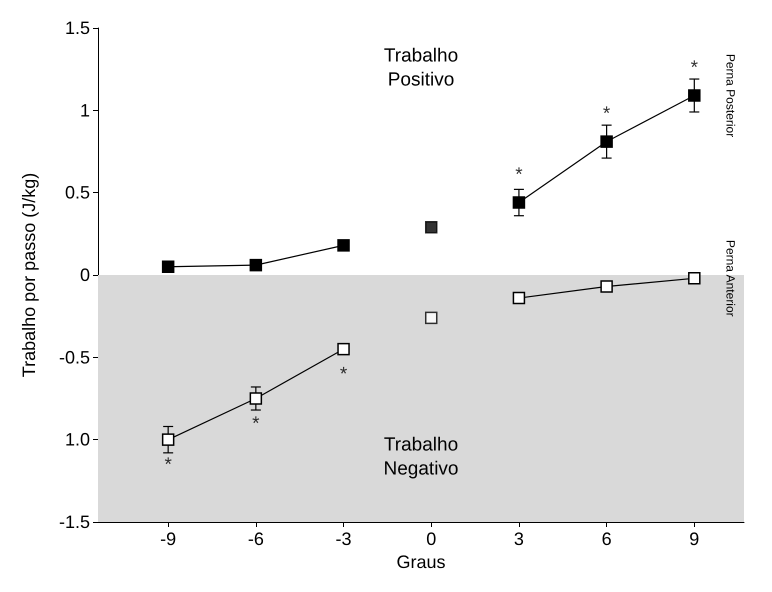 This screenshot has width=772, height=592. What do you see at coordinates (421, 457) in the screenshot?
I see `annotation: Trabalho Negativo` at bounding box center [421, 457].